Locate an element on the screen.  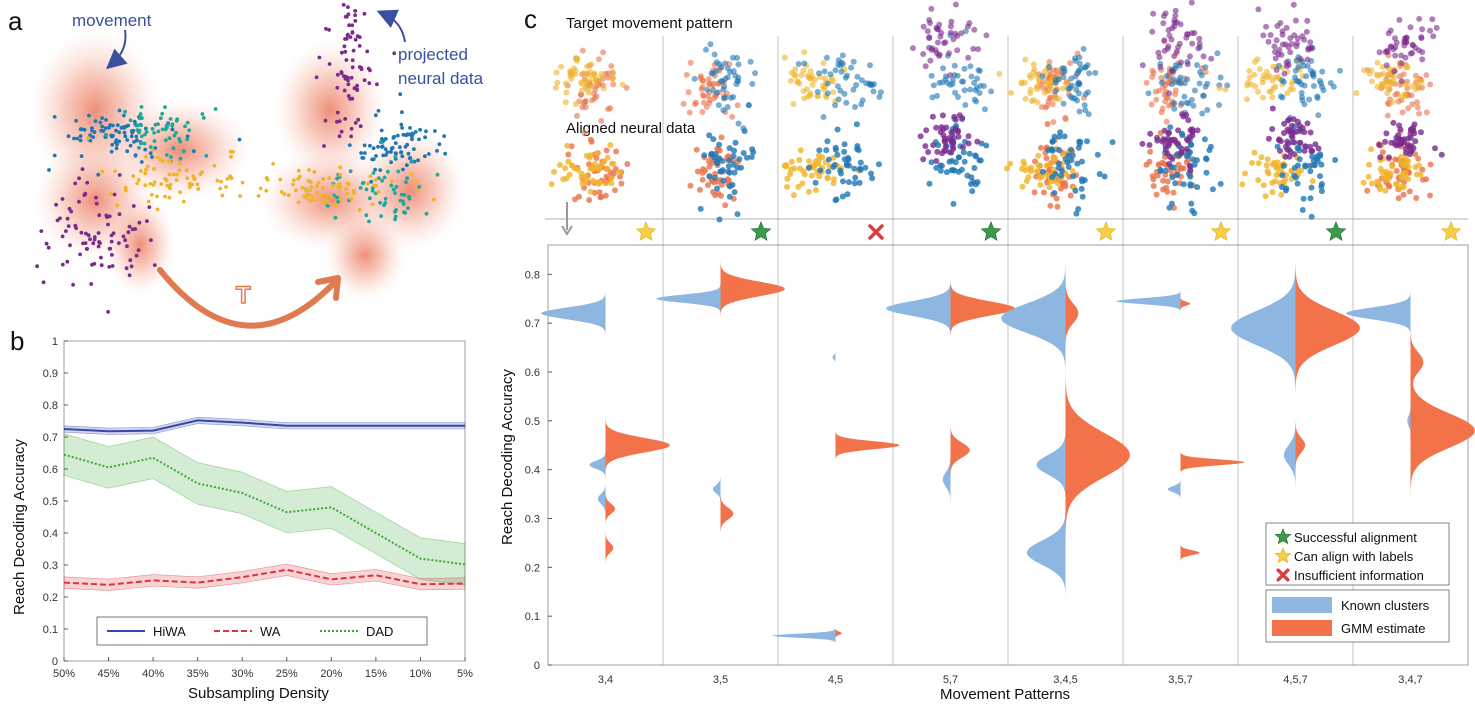
projected-label-line1: projected is located at coordinates (433, 54).